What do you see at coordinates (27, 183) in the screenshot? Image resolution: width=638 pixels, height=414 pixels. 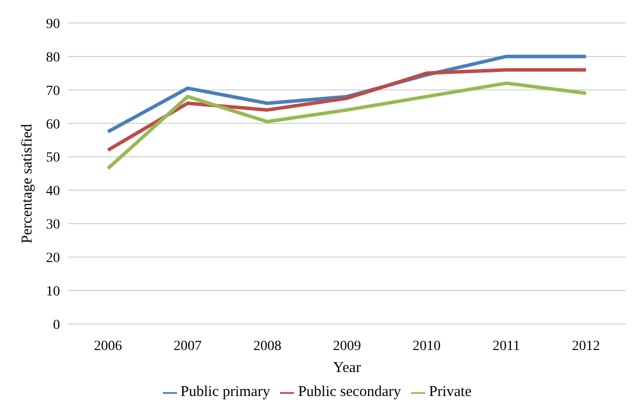 I see `y-axis-title: Percentage satisfied` at bounding box center [27, 183].